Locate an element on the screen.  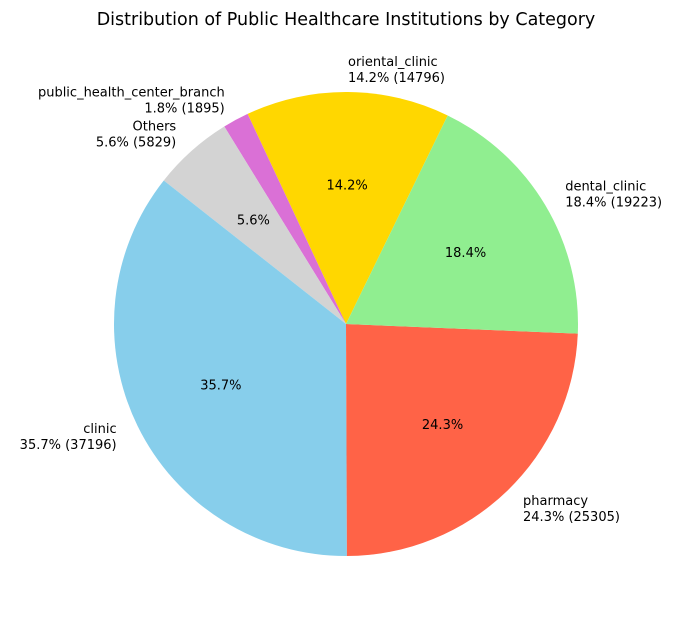
slice-category-name: Others is located at coordinates (155, 126).